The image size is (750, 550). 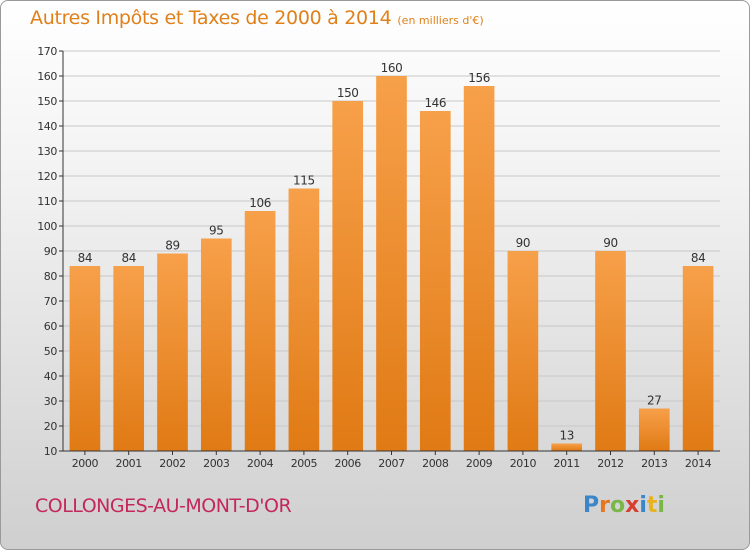 I want to click on x-tick-label: 2001, so click(x=128, y=463).